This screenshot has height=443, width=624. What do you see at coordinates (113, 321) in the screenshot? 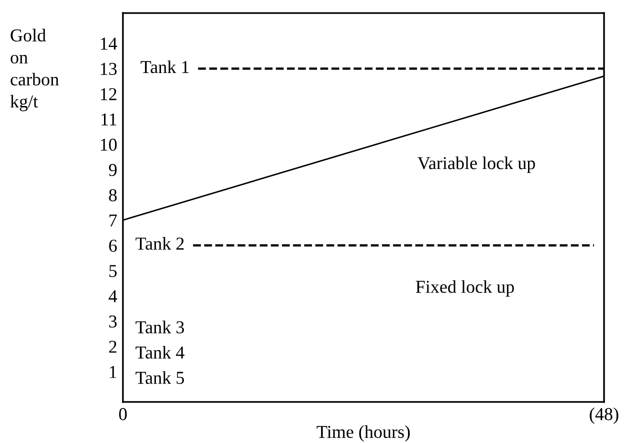
I see `y-tick-label: 3` at bounding box center [113, 321].